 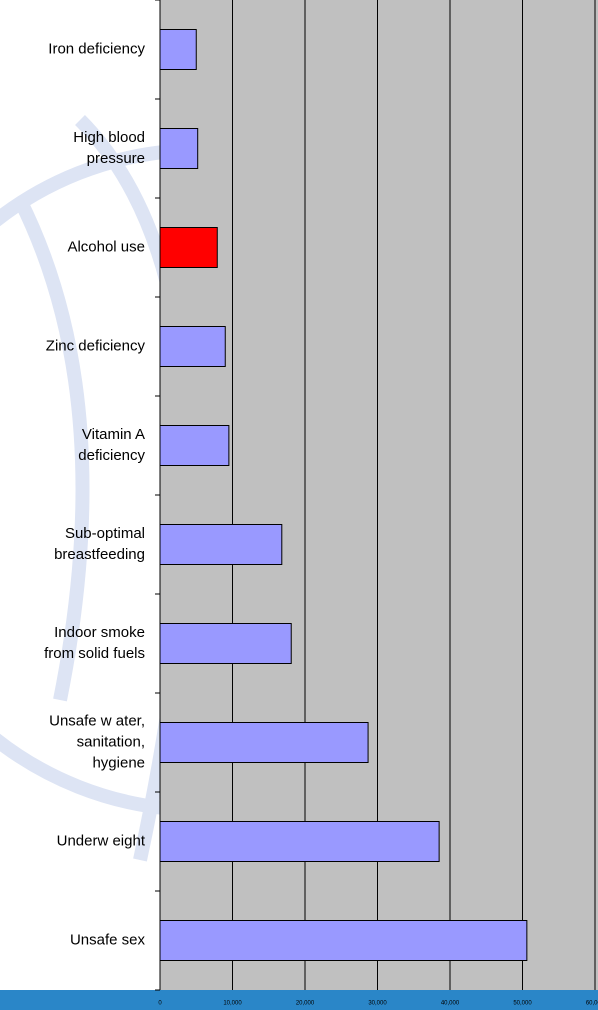 I want to click on y-tick-label: Sub-optimal breastfeeding, so click(x=99, y=544).